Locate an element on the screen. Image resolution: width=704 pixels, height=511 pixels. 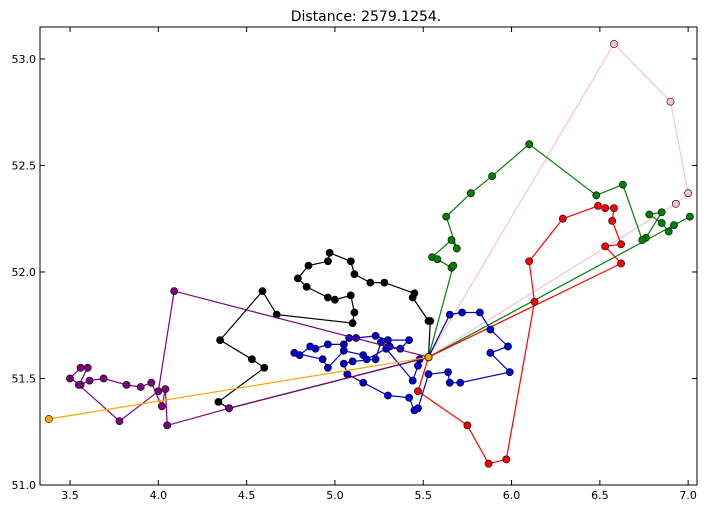
x-tick-label: 6.0 is located at coordinates (512, 495).